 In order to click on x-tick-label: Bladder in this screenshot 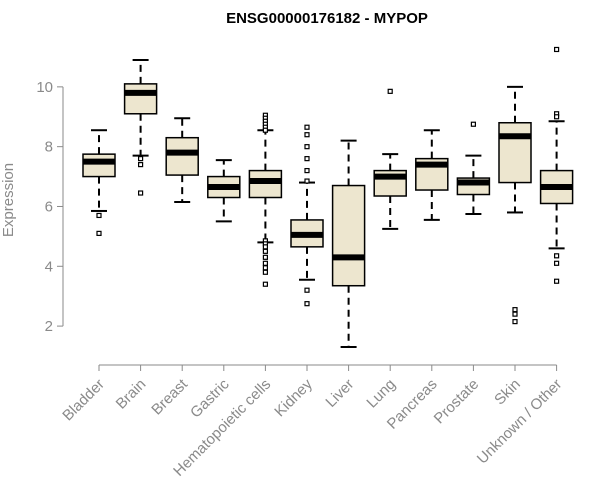, I will do `click(83, 400)`.